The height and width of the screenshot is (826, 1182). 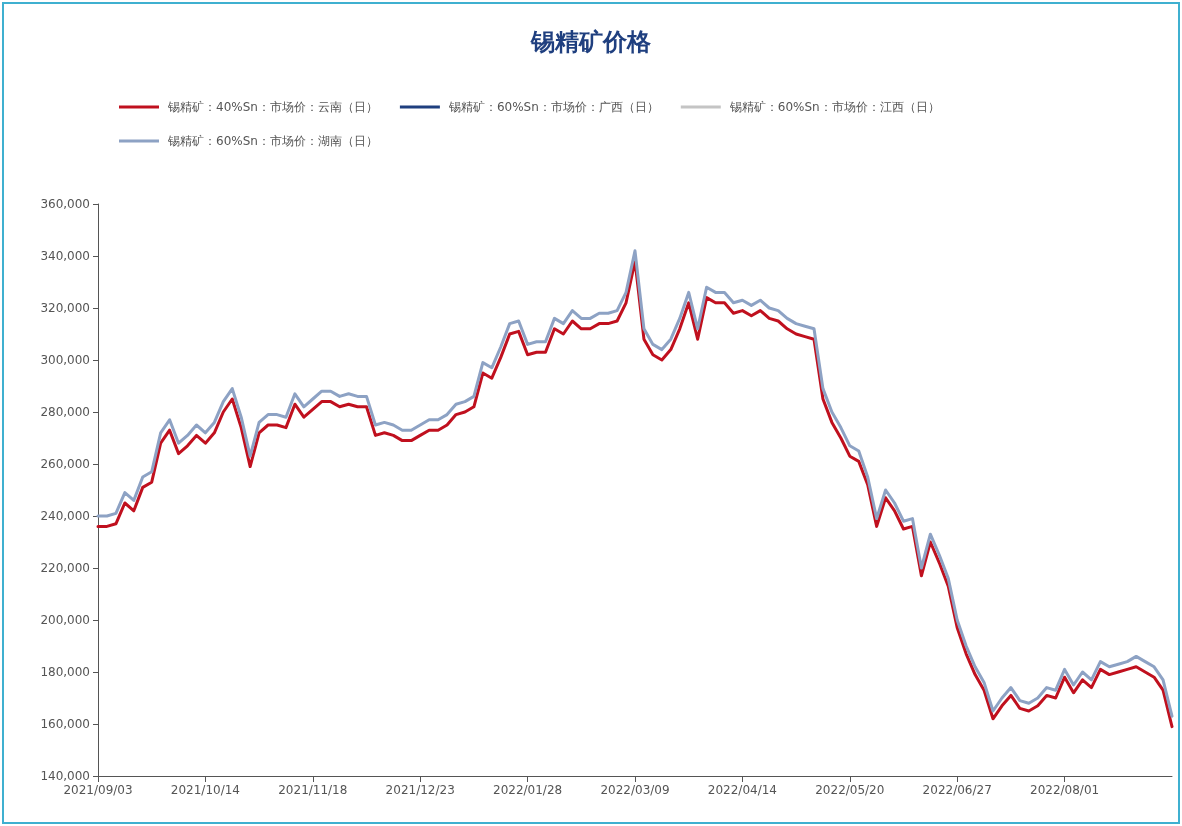 What do you see at coordinates (742, 790) in the screenshot?
I see `x-tick-label: 2022/04/14` at bounding box center [742, 790].